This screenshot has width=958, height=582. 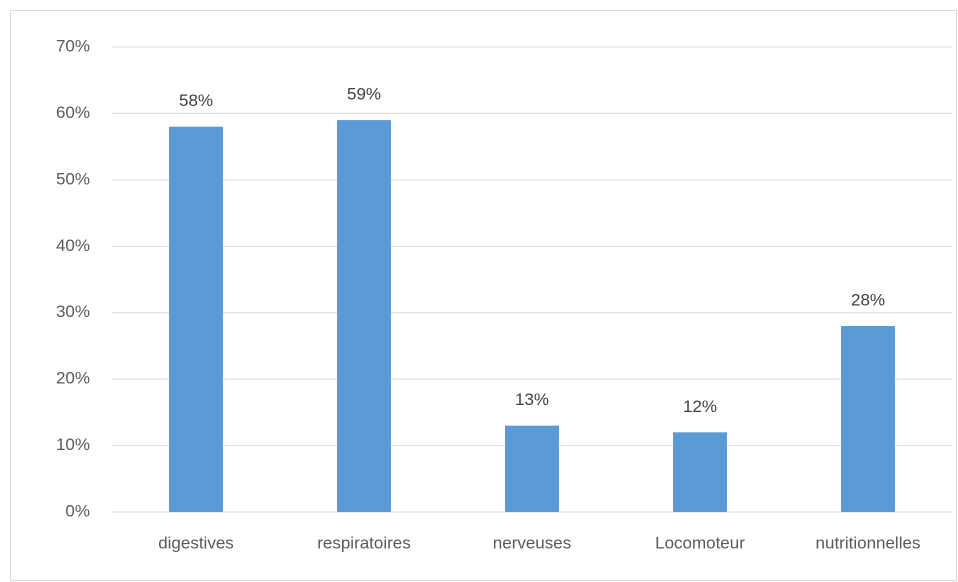 I want to click on y-tick-label: 20%, so click(x=73, y=378).